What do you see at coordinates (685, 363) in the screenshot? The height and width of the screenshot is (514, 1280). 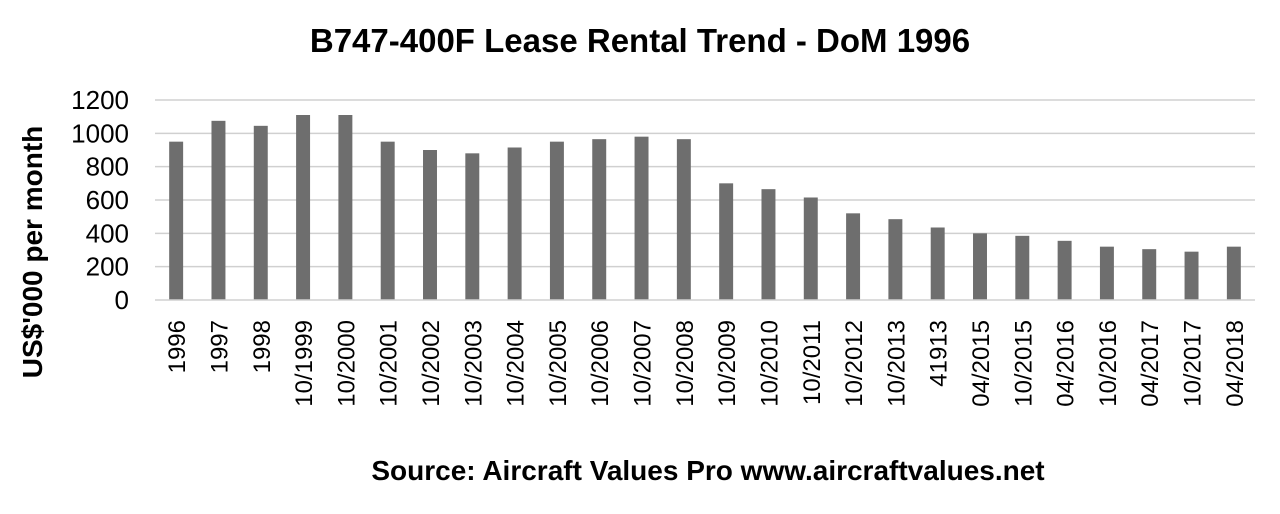 I see `x-tick-label: 10/2008` at bounding box center [685, 363].